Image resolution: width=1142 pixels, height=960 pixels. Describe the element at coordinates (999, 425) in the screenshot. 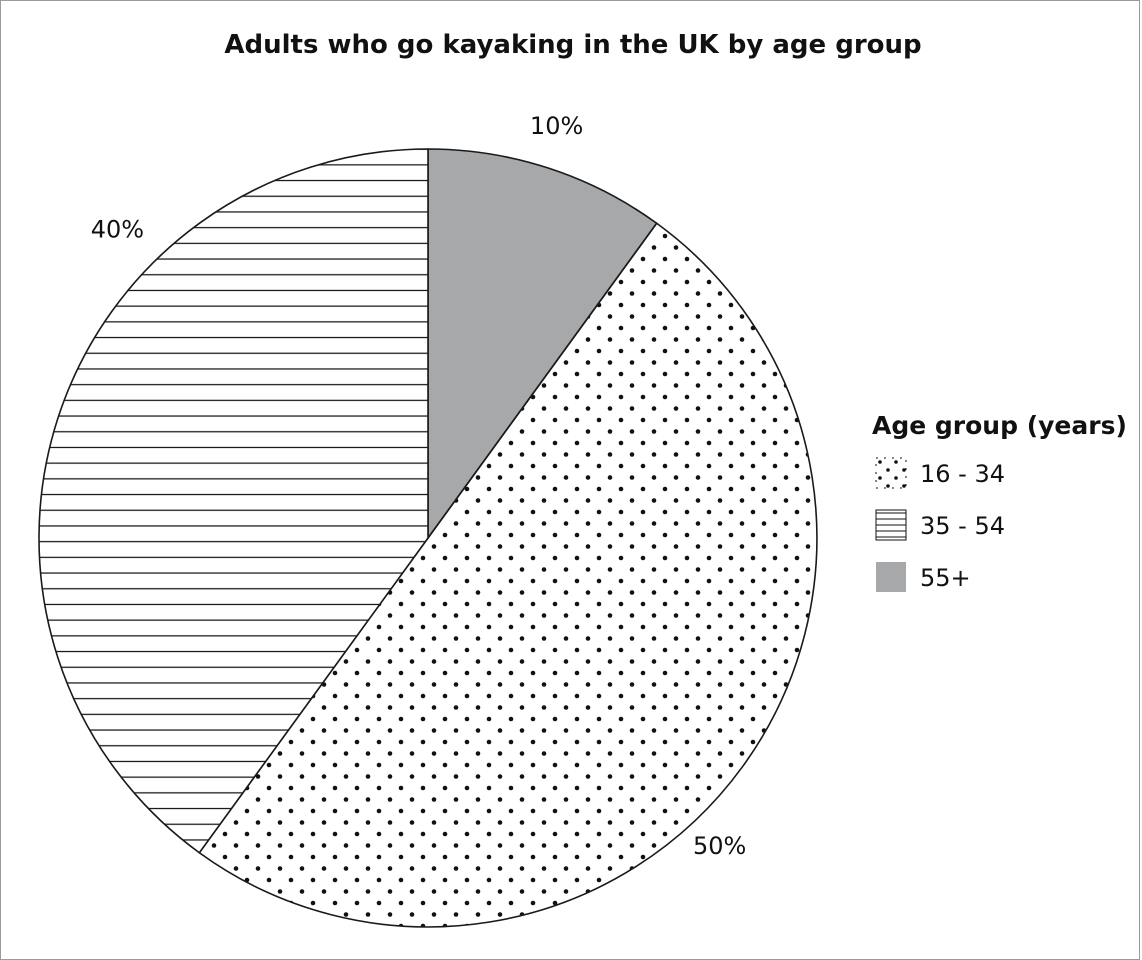

I see `legend-title: Age group (years)` at that location.